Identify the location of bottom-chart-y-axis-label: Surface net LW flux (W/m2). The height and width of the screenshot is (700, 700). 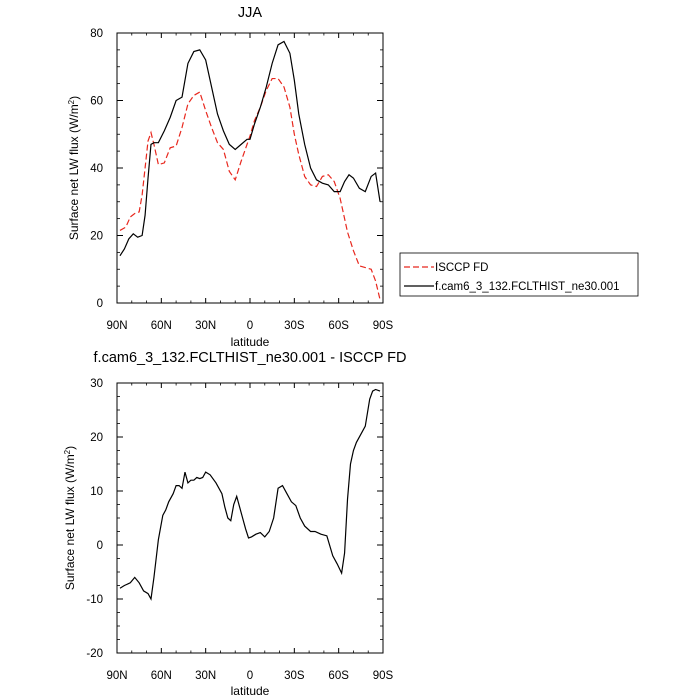
(70, 518).